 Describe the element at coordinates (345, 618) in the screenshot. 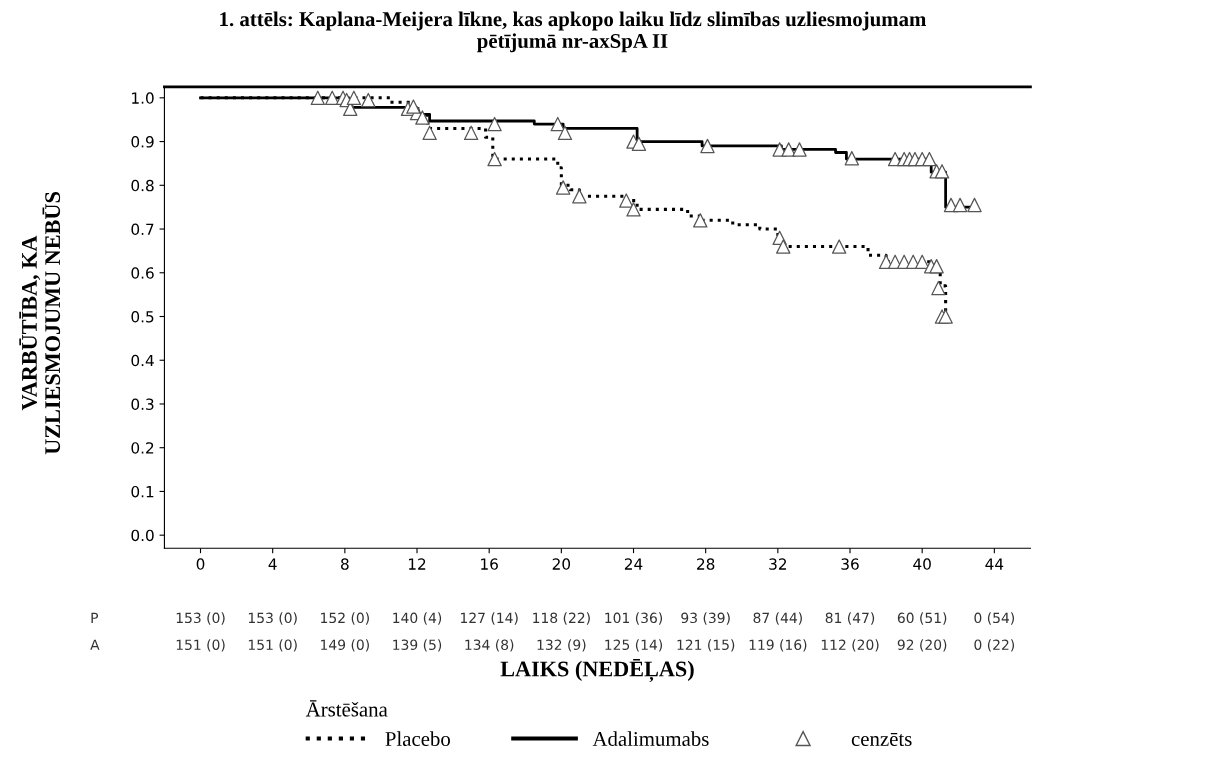

I see `text: 152 (0)` at that location.